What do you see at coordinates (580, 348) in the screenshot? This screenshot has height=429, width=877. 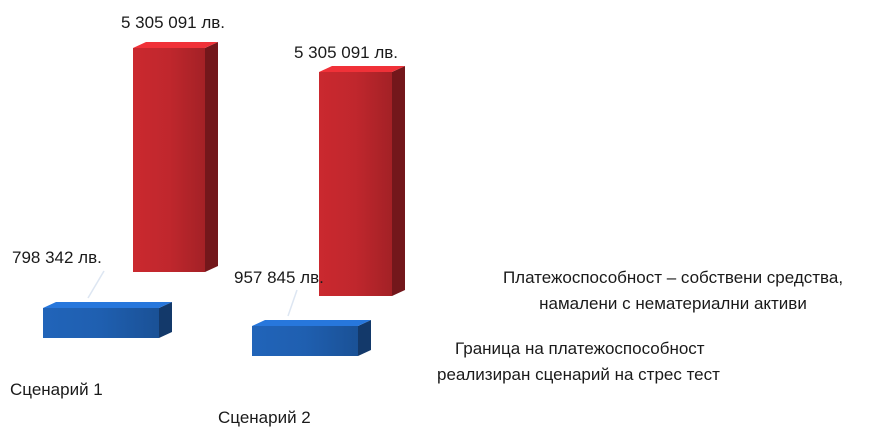 I see `legend-entry-2-line-1: Граница на платежоспособност` at bounding box center [580, 348].